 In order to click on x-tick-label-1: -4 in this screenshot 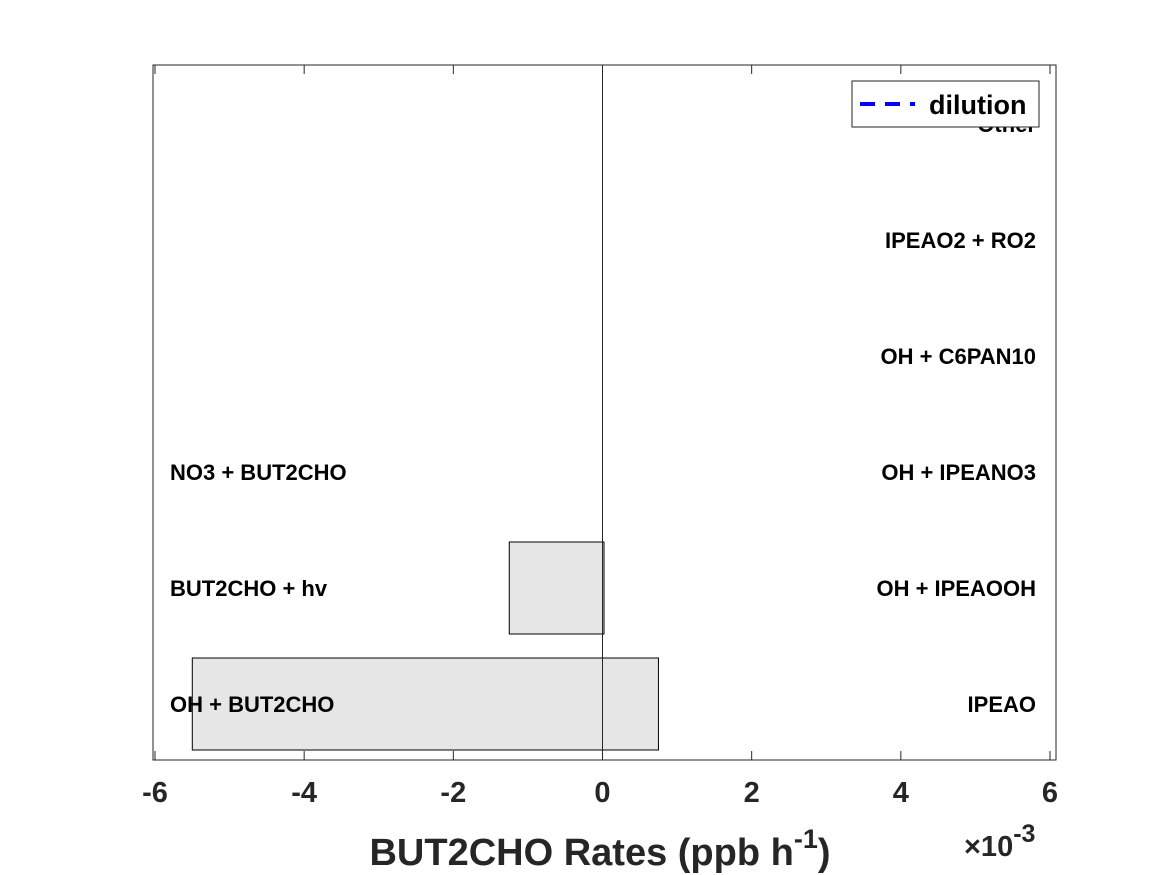, I will do `click(304, 793)`.